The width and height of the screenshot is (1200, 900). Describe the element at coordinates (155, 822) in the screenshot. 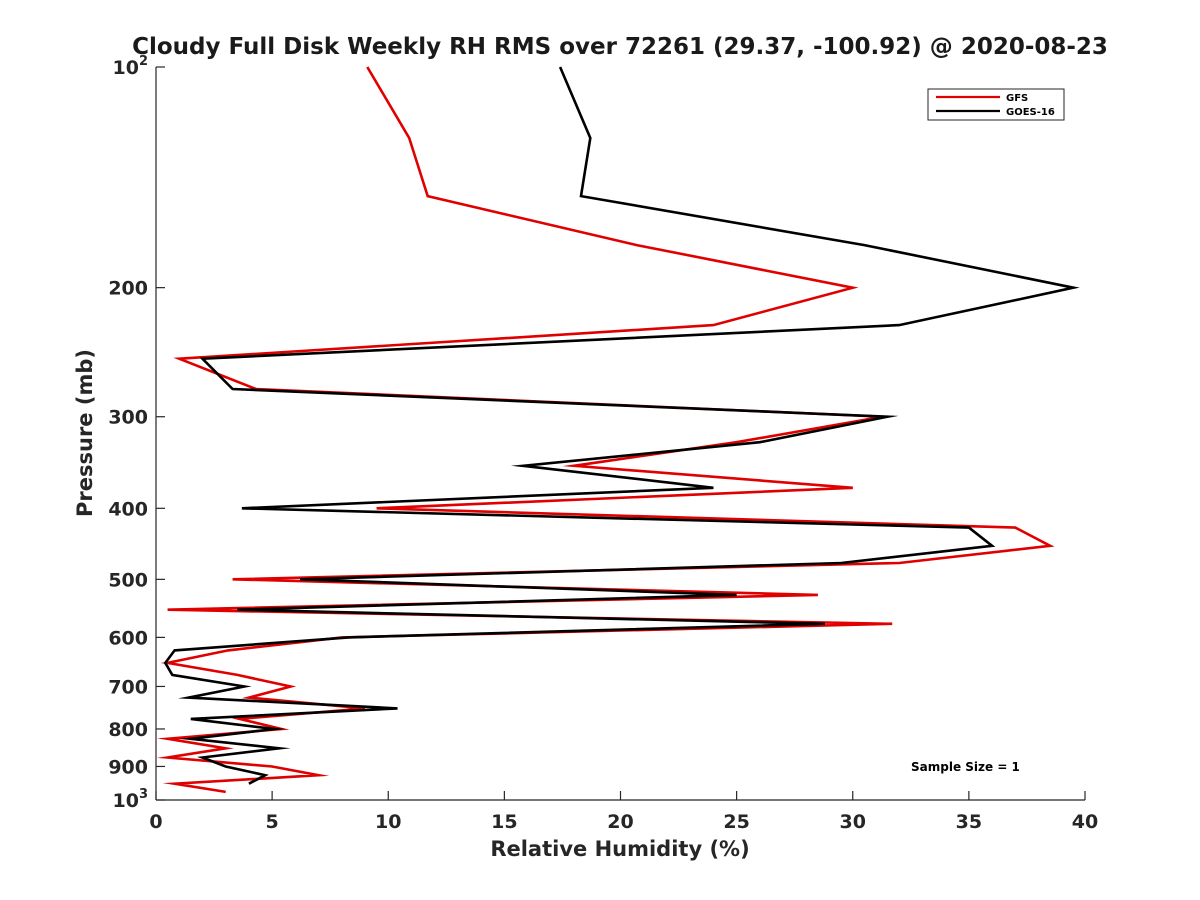

I see `x-tick-label: 0` at that location.